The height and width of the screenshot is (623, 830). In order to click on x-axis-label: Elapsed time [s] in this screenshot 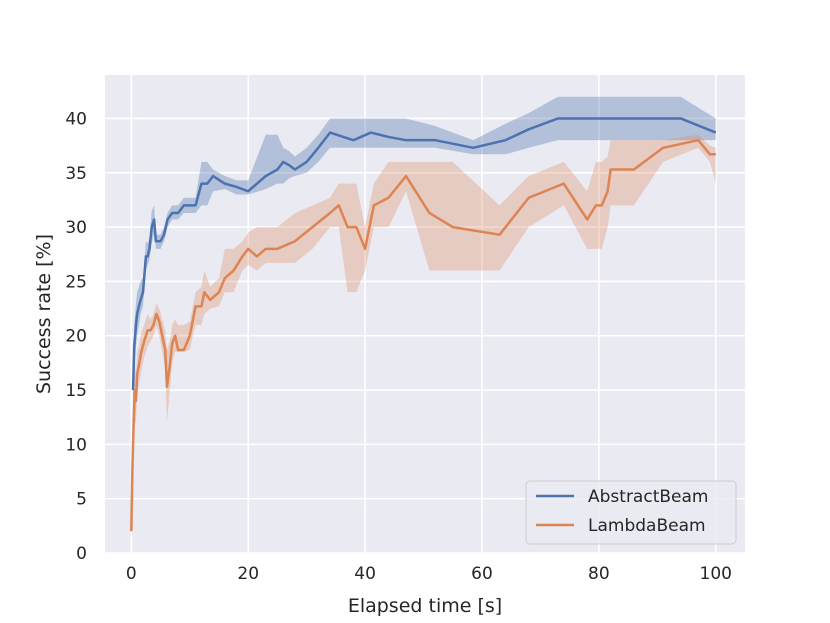, I will do `click(425, 606)`.